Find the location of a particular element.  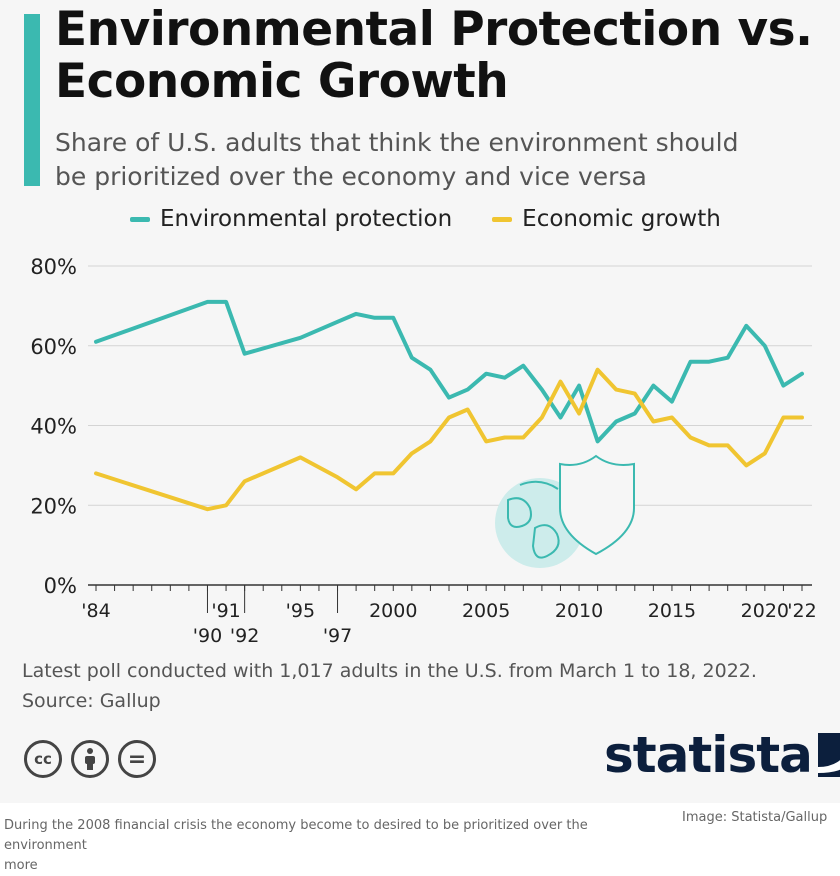

statista-brand: statista is located at coordinates (722, 755).